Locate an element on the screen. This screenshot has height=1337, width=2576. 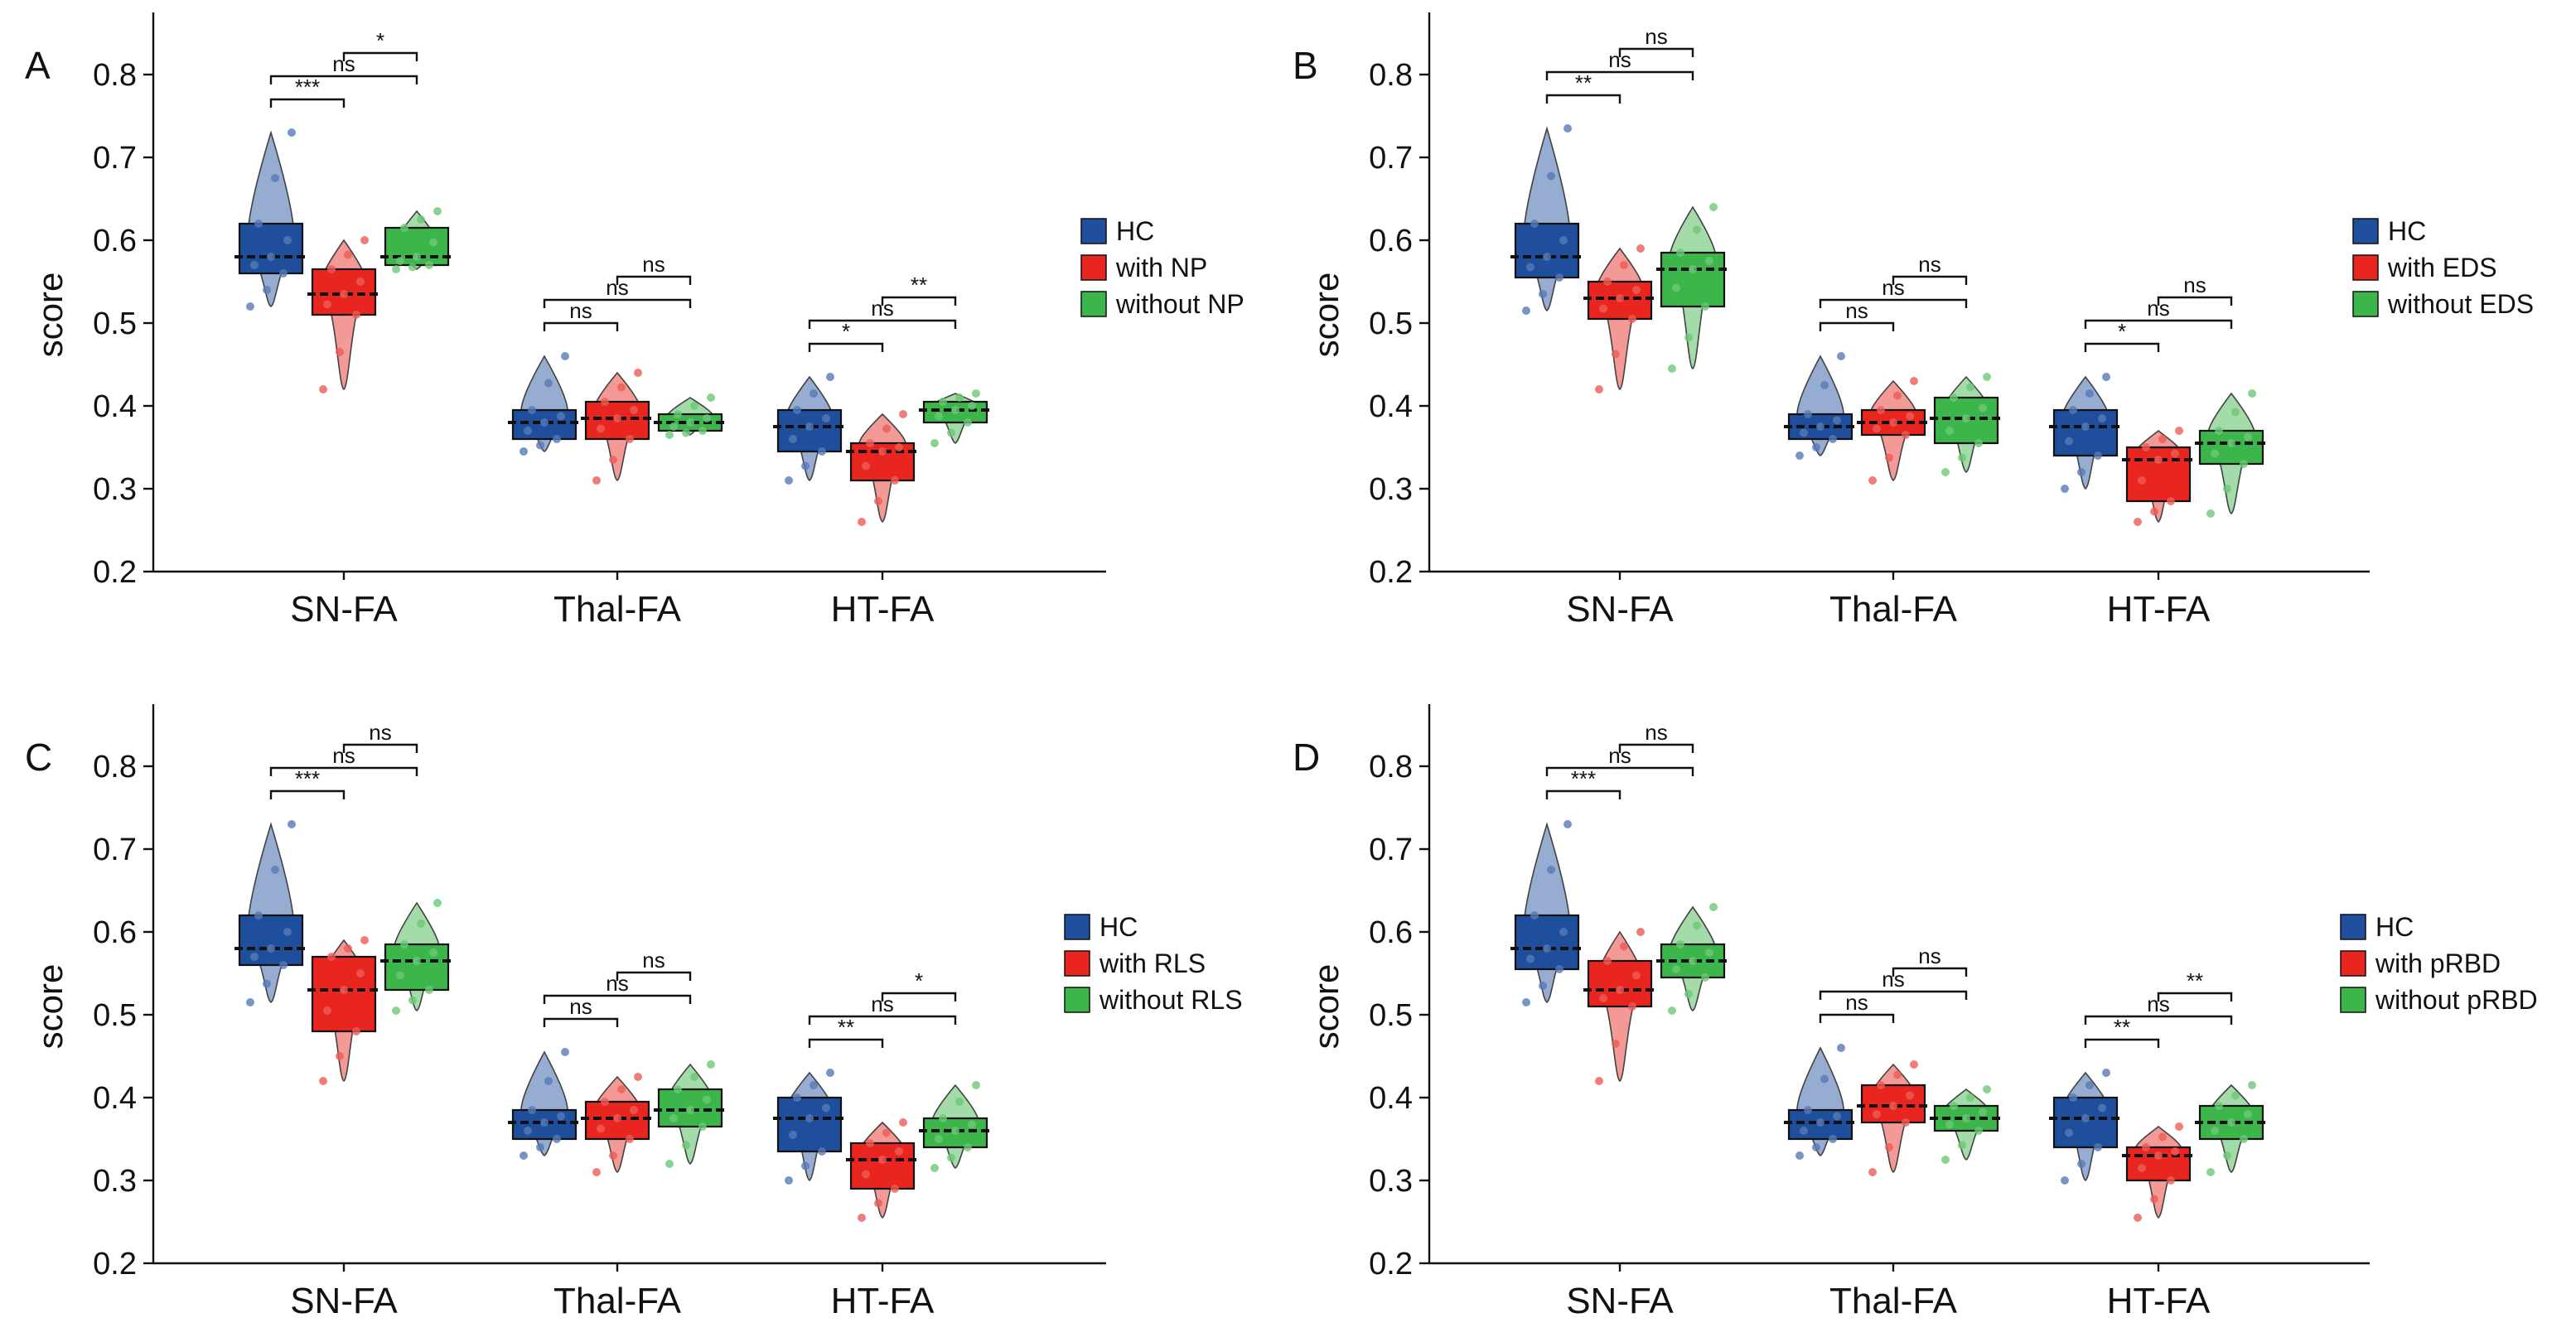
significance-label: * is located at coordinates (919, 980).